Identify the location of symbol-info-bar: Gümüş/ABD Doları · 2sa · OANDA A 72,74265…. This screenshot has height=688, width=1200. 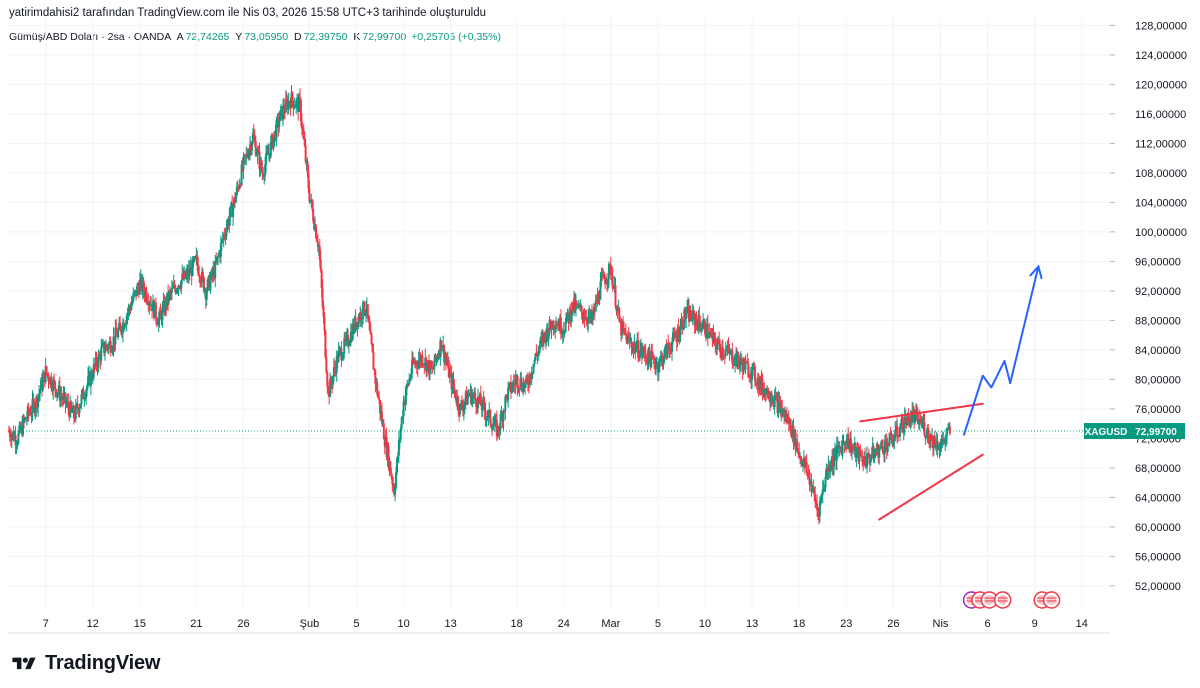
(255, 37).